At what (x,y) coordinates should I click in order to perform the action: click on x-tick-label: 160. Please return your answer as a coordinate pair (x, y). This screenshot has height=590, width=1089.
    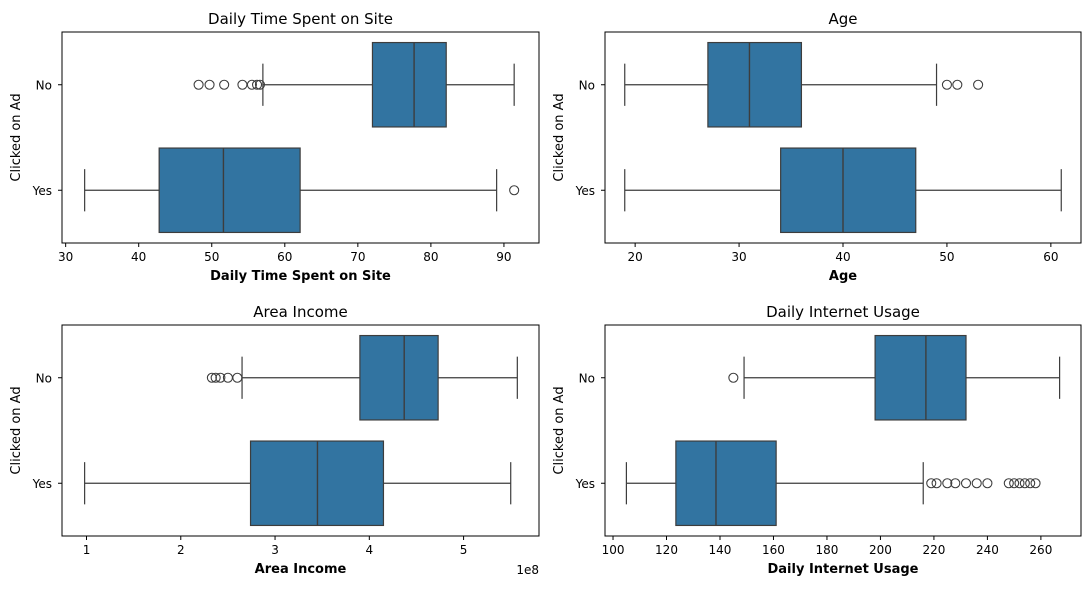
    Looking at the image, I should click on (773, 550).